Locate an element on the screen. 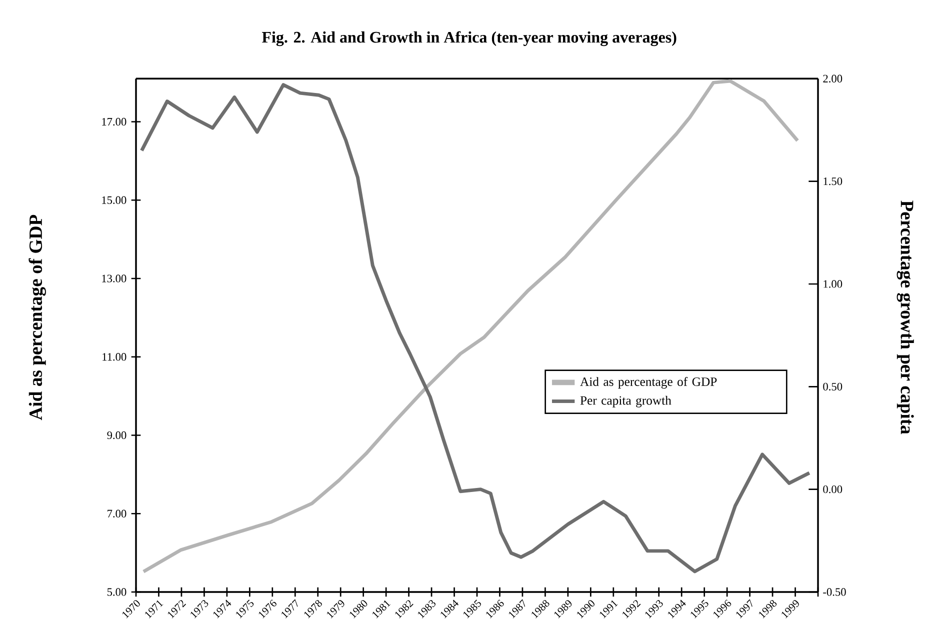  y-tick-label: 11.00 is located at coordinates (114, 357).